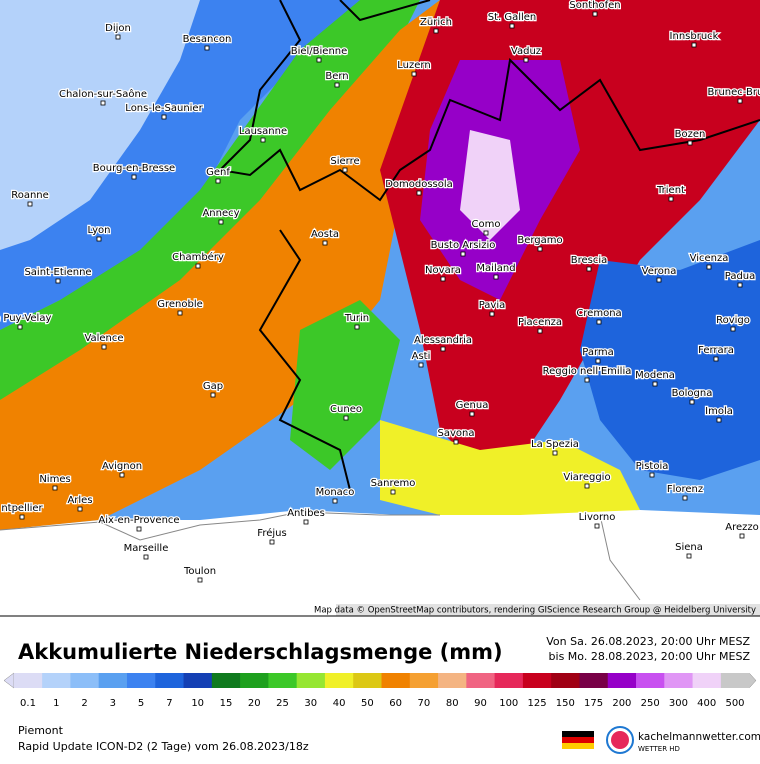  I want to click on brand-sub: WETTER HD, so click(659, 749).